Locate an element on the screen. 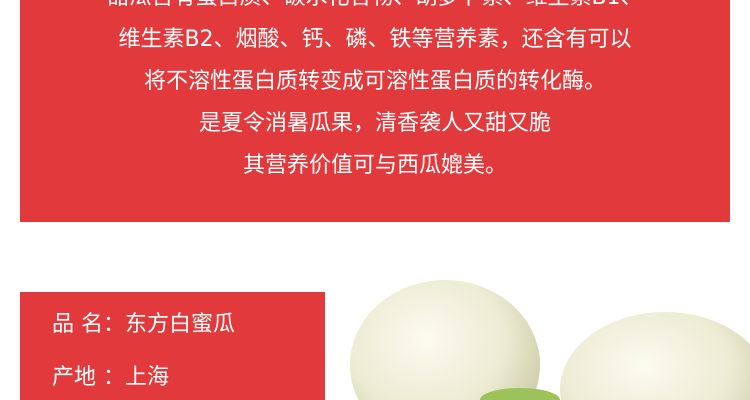 The image size is (750, 400). info-row: 产地 ：上海 is located at coordinates (110, 377).